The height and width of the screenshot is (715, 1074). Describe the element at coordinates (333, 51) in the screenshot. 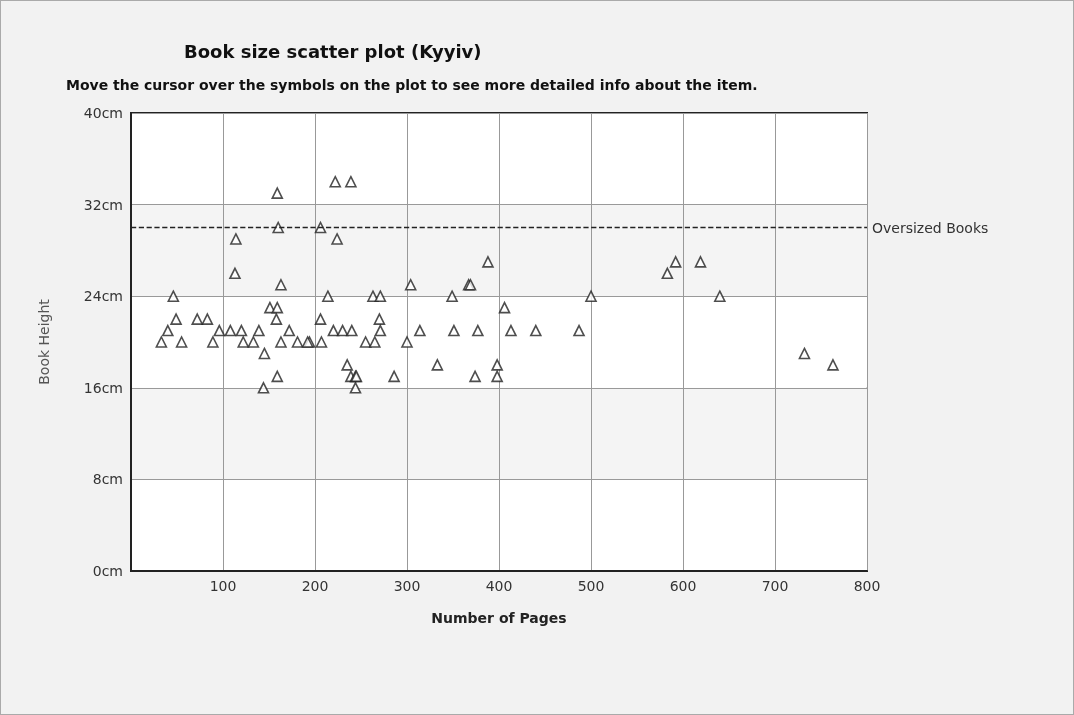

I see `chart-title: Book size scatter plot (Kyyiv)` at that location.